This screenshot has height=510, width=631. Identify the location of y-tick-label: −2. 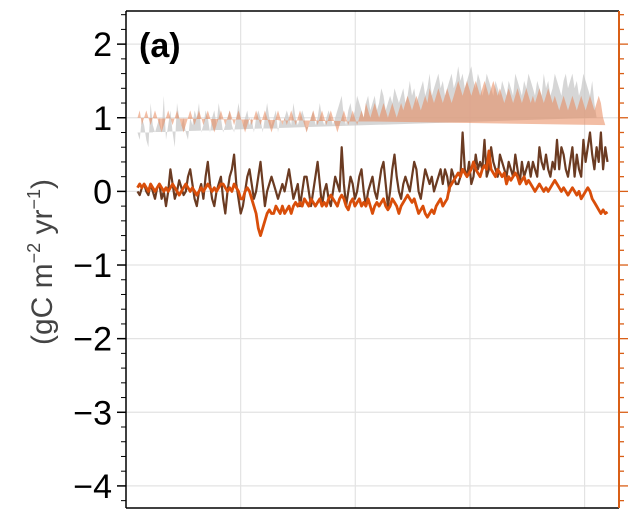
(92, 340).